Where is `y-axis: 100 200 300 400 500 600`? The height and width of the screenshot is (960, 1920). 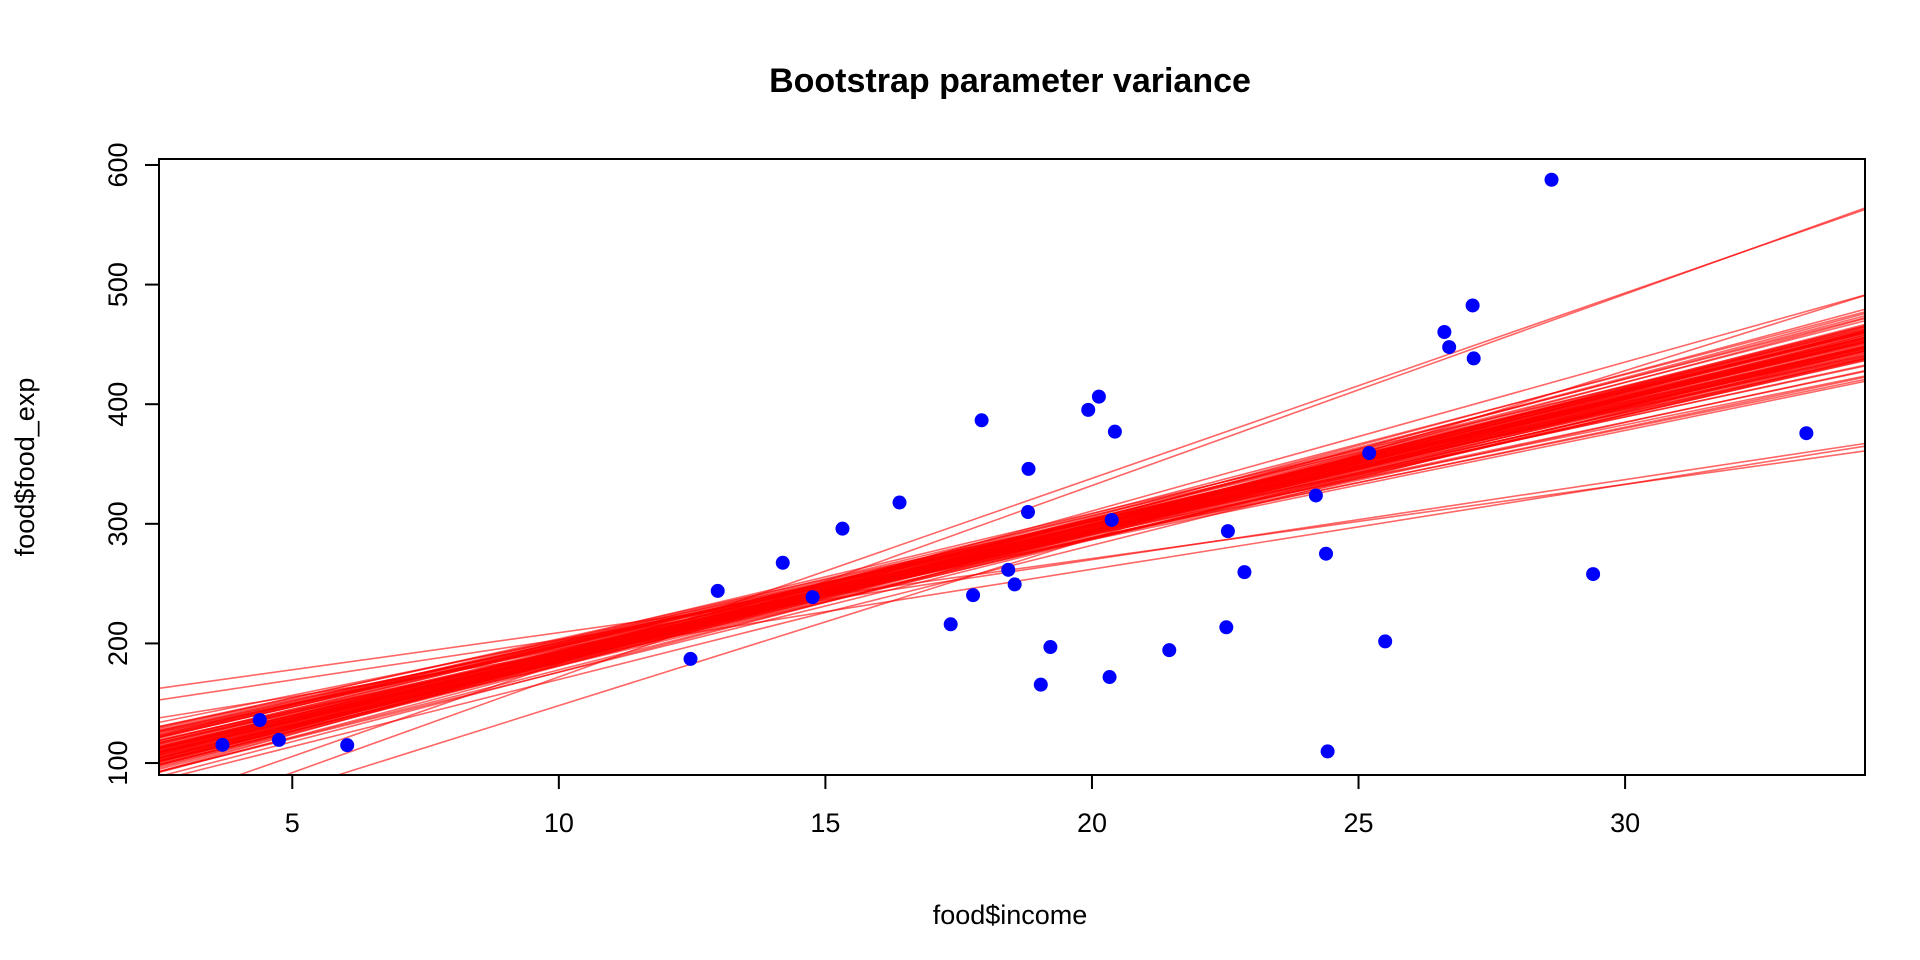
y-axis: 100 200 300 400 500 600 is located at coordinates (131, 464).